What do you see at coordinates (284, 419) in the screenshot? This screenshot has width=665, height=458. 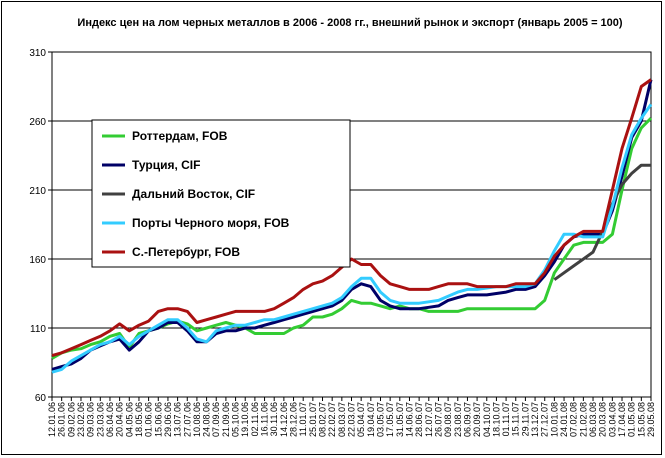 I see `x-tick-label: 14.12.06` at bounding box center [284, 419].